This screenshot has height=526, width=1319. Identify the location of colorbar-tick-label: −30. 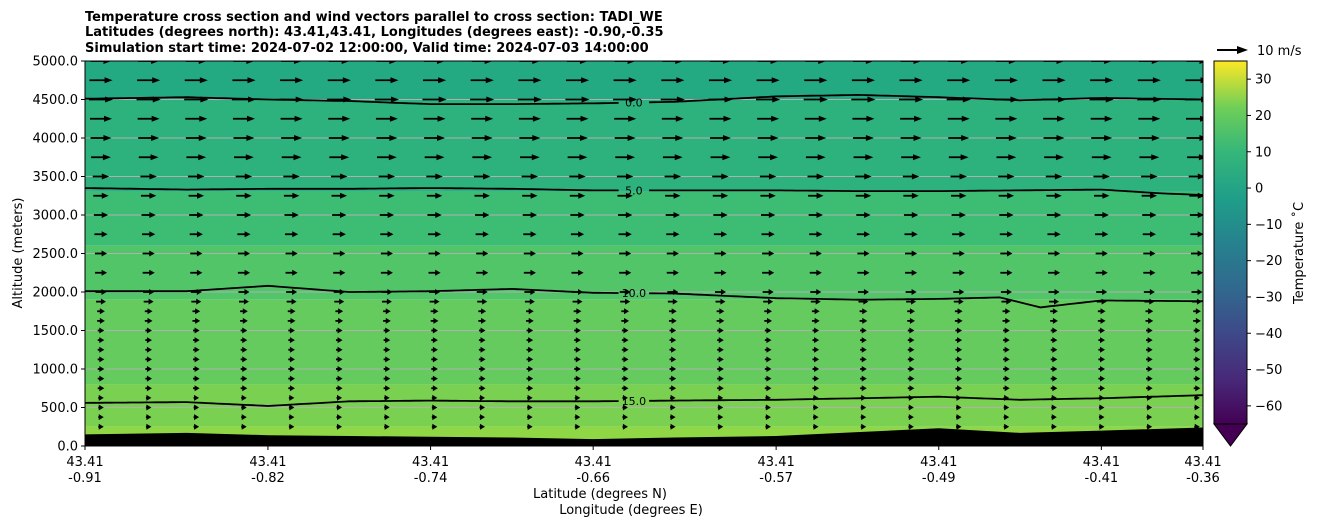
(1268, 297).